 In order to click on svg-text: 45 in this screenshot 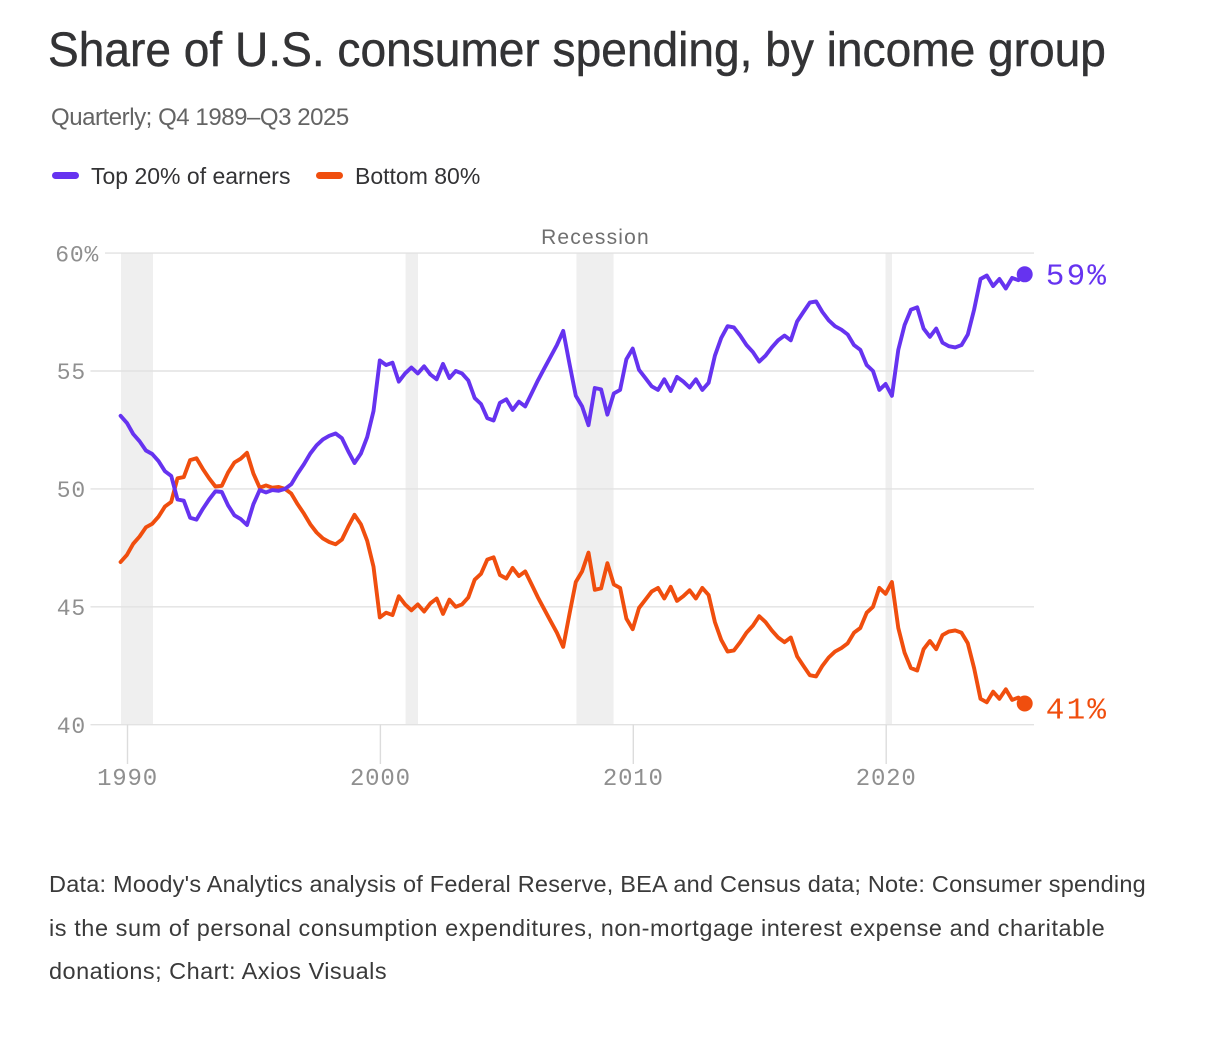, I will do `click(71, 609)`.